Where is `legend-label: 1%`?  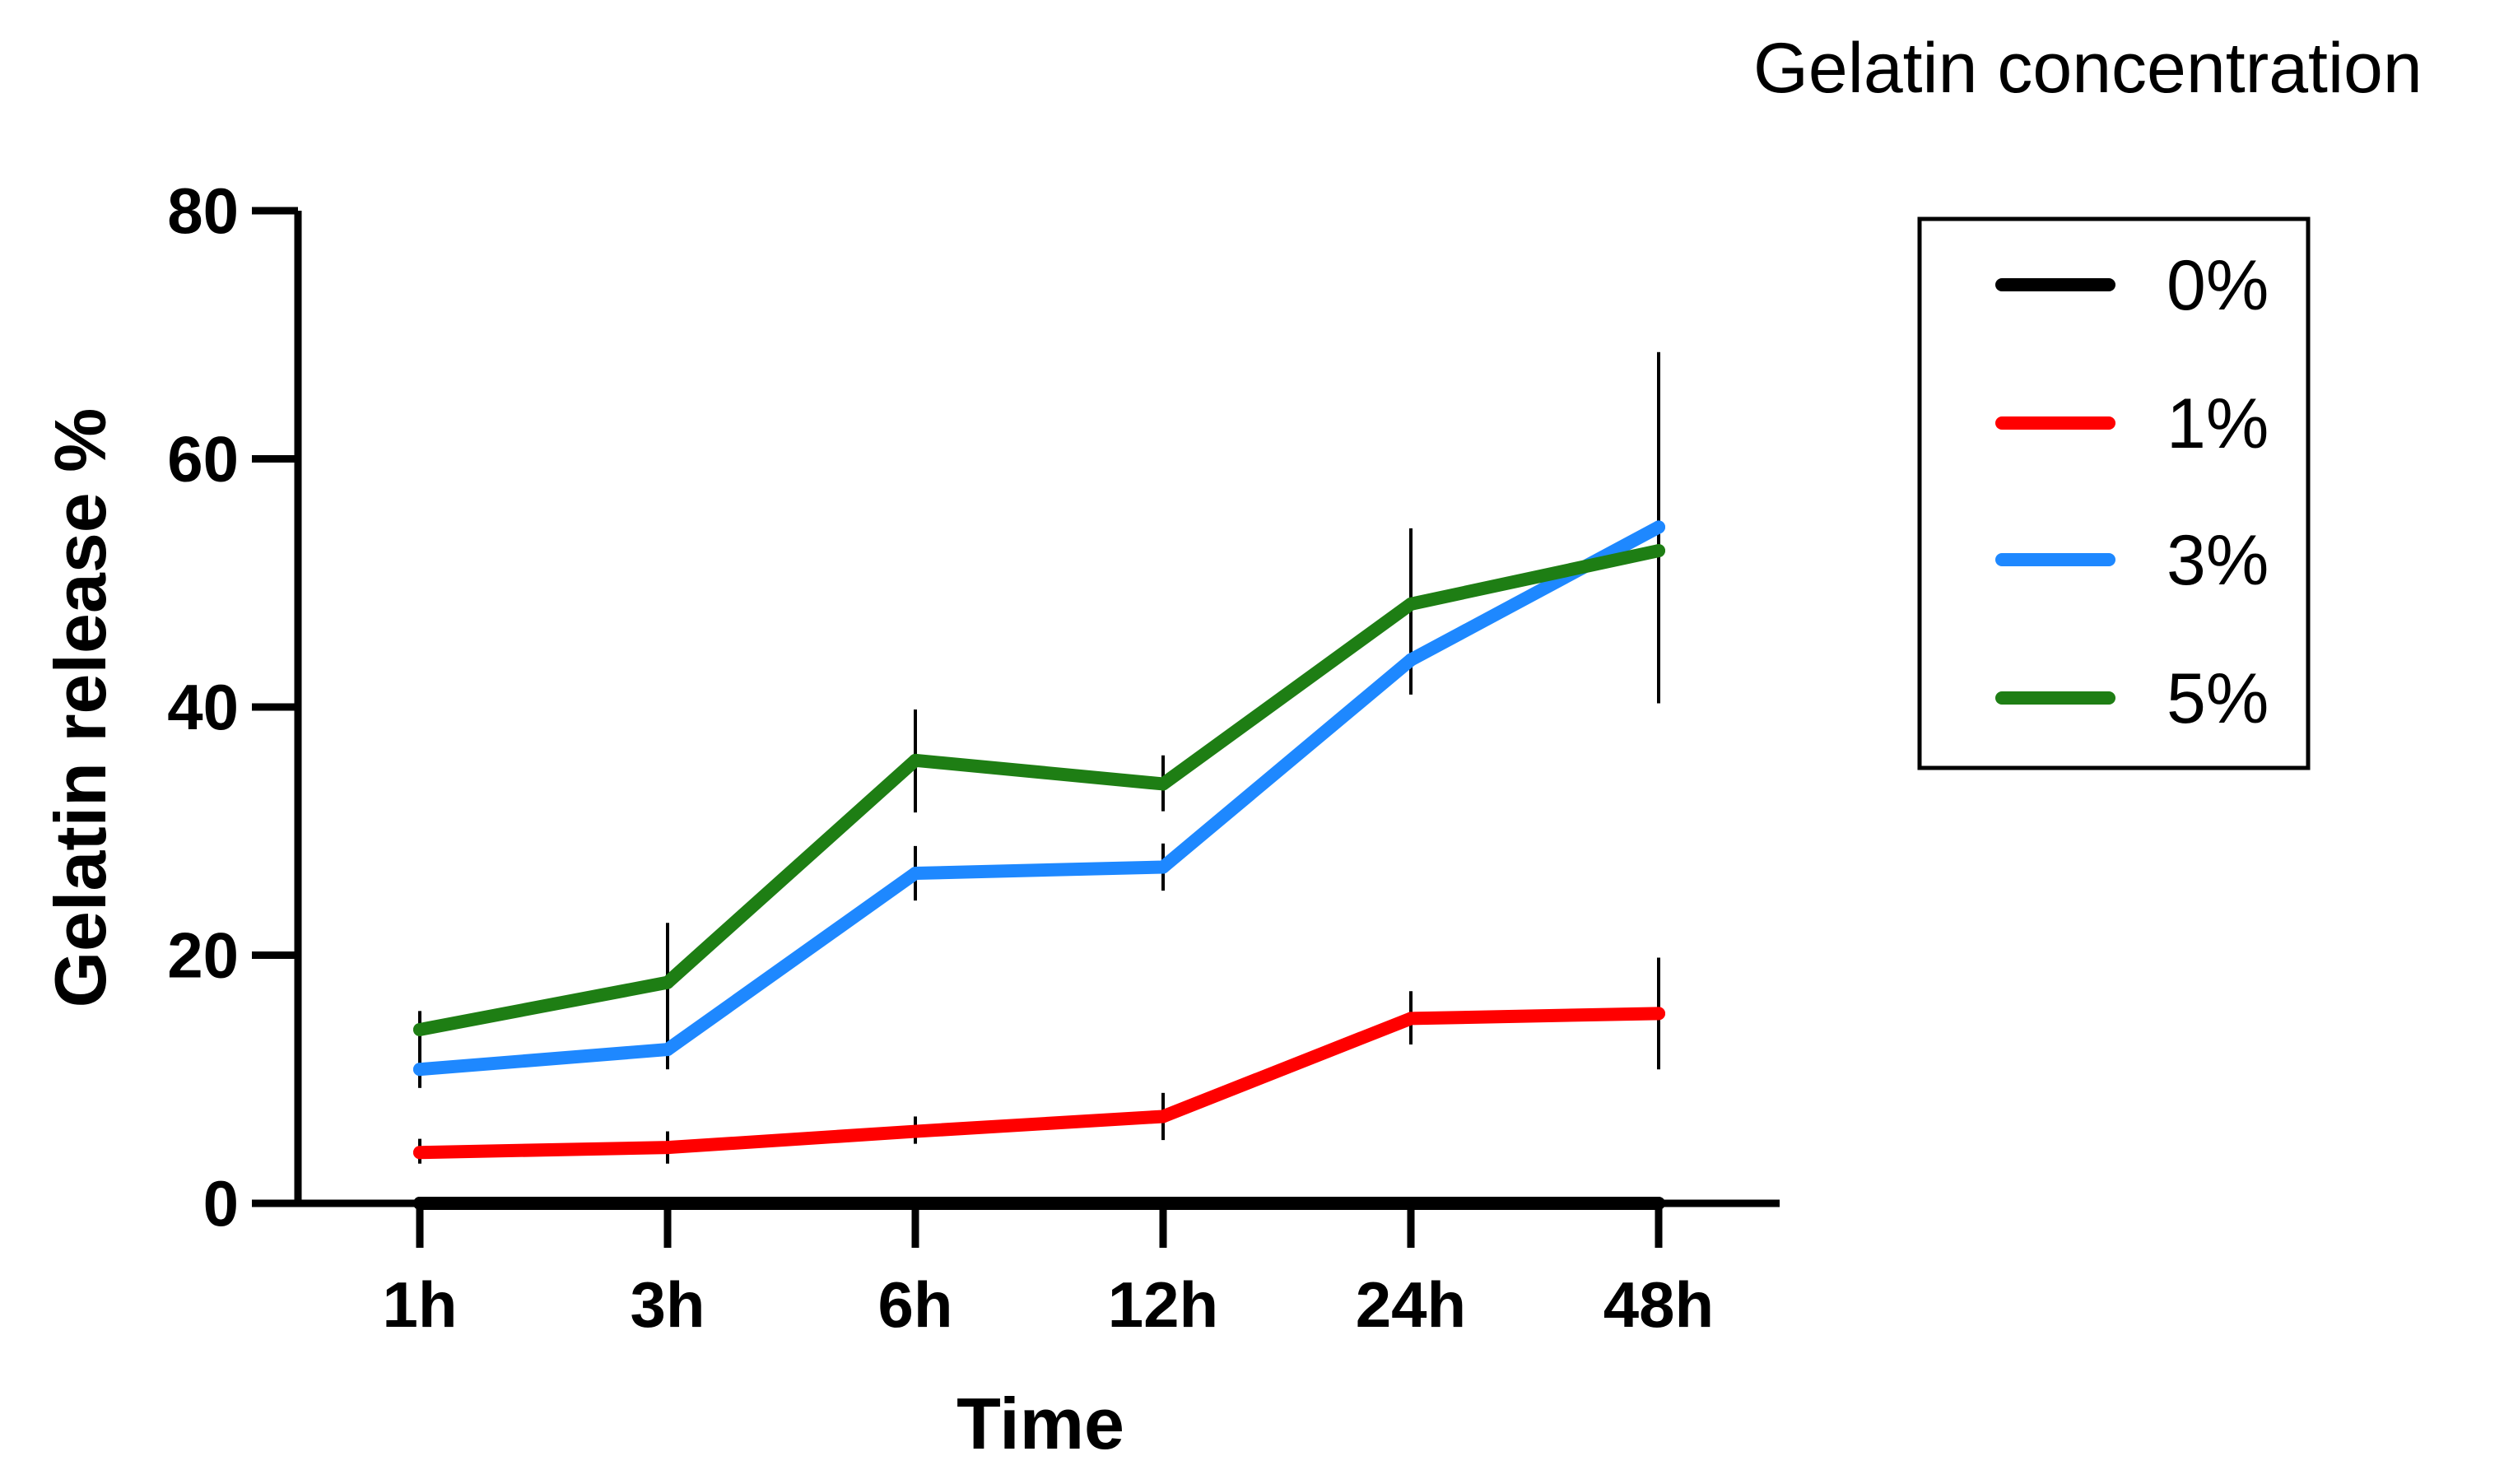 legend-label: 1% is located at coordinates (2218, 423).